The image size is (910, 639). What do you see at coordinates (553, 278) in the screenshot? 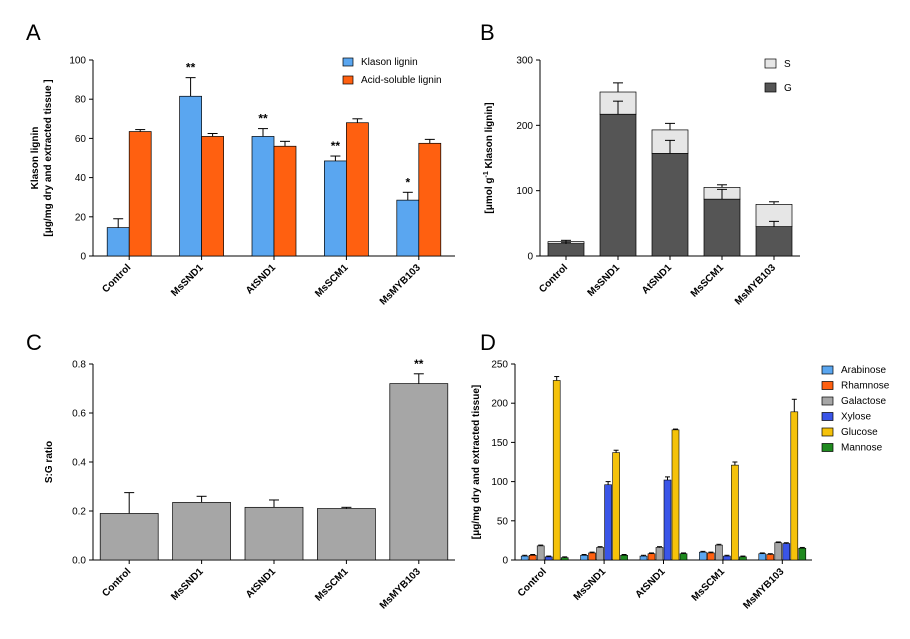
I see `category-label-b: Control` at bounding box center [553, 278].